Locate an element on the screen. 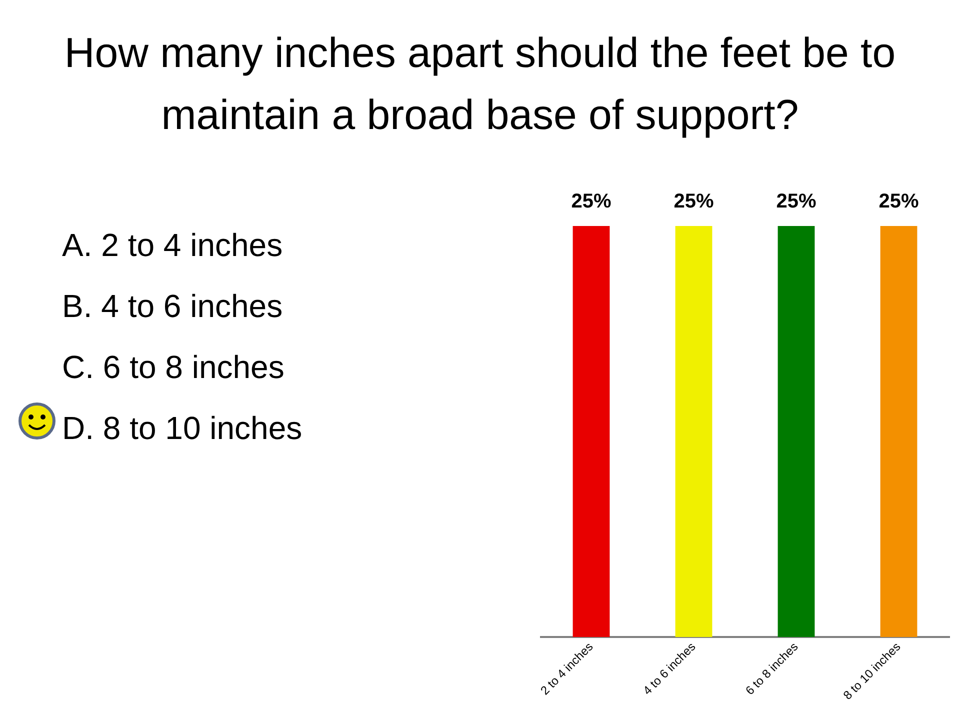 The height and width of the screenshot is (720, 960). text: D. 8 to 10 inches is located at coordinates (182, 428).